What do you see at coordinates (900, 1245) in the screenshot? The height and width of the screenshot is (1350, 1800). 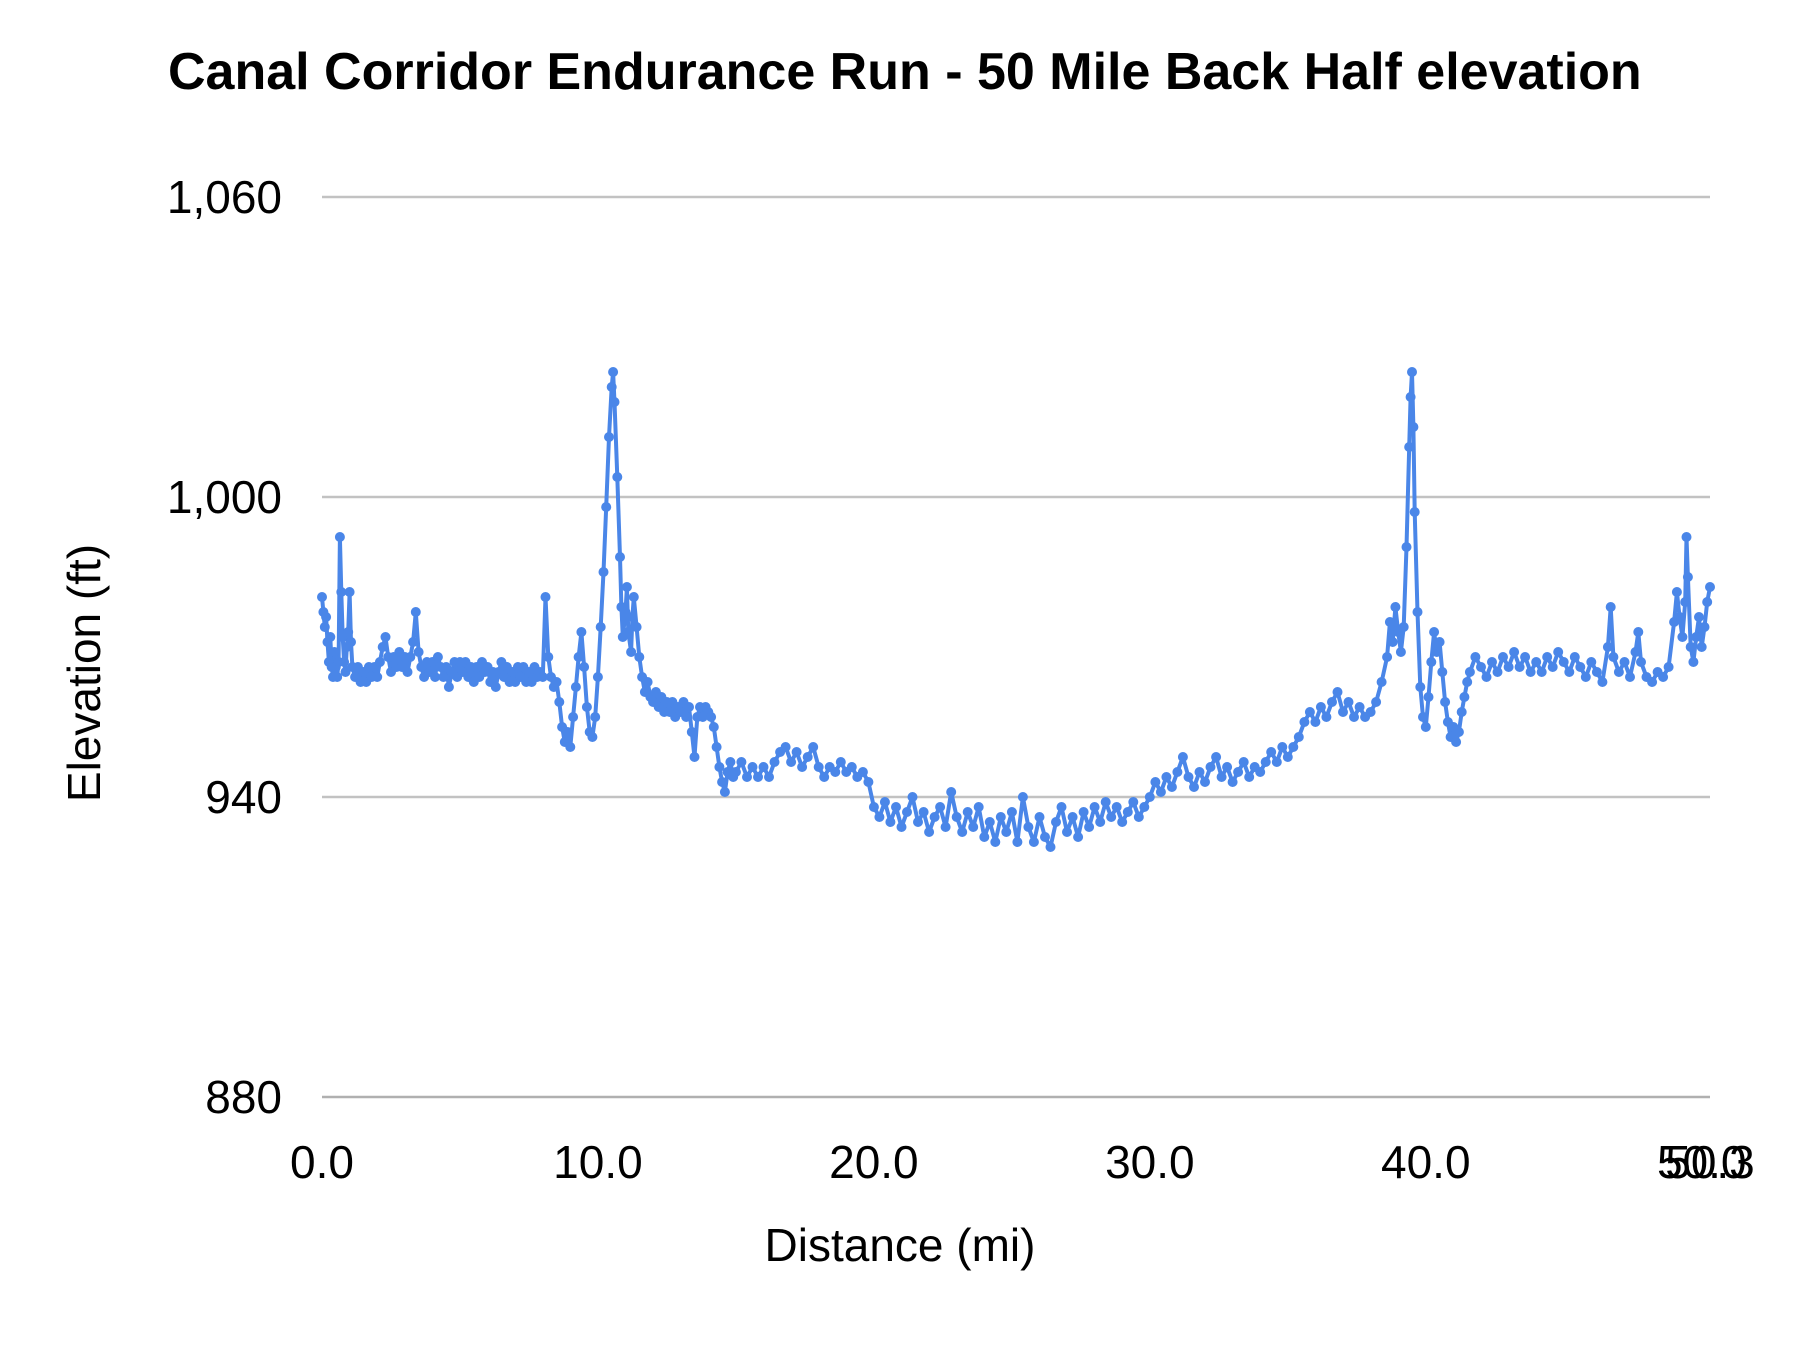 I see `x-axis-title: Distance (mi)` at bounding box center [900, 1245].